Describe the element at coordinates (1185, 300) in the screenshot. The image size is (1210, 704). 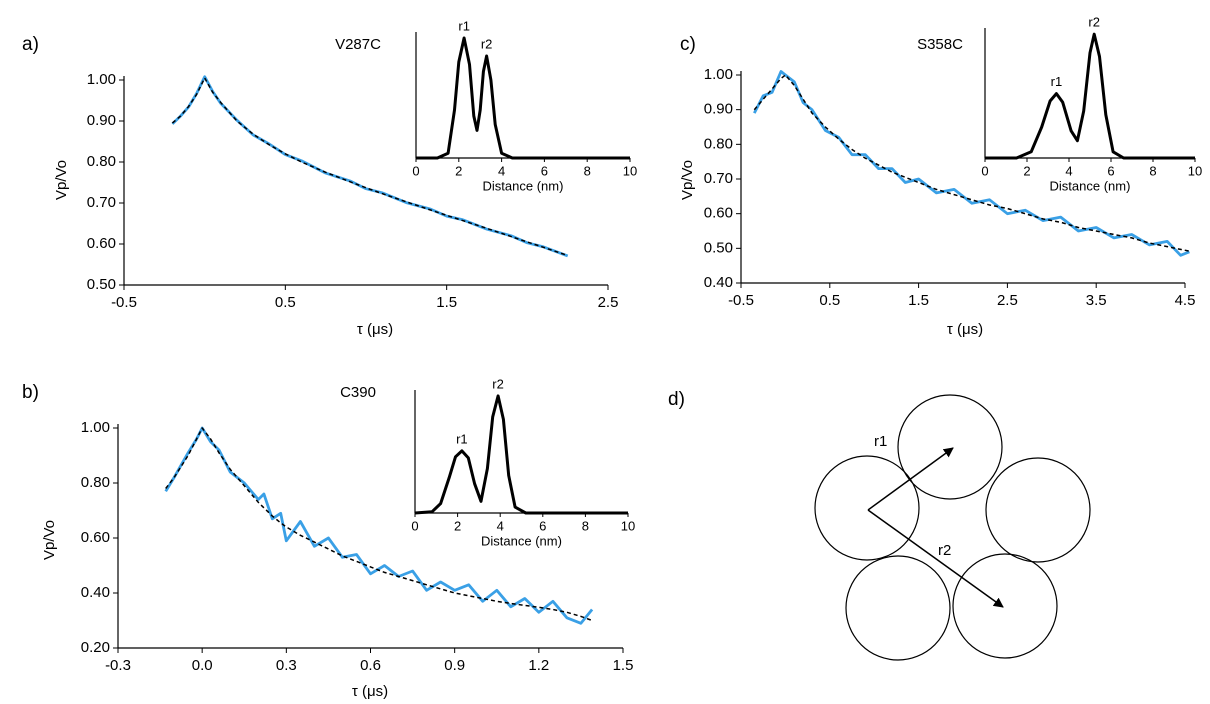
I see `x-tick-label: 4.5` at that location.